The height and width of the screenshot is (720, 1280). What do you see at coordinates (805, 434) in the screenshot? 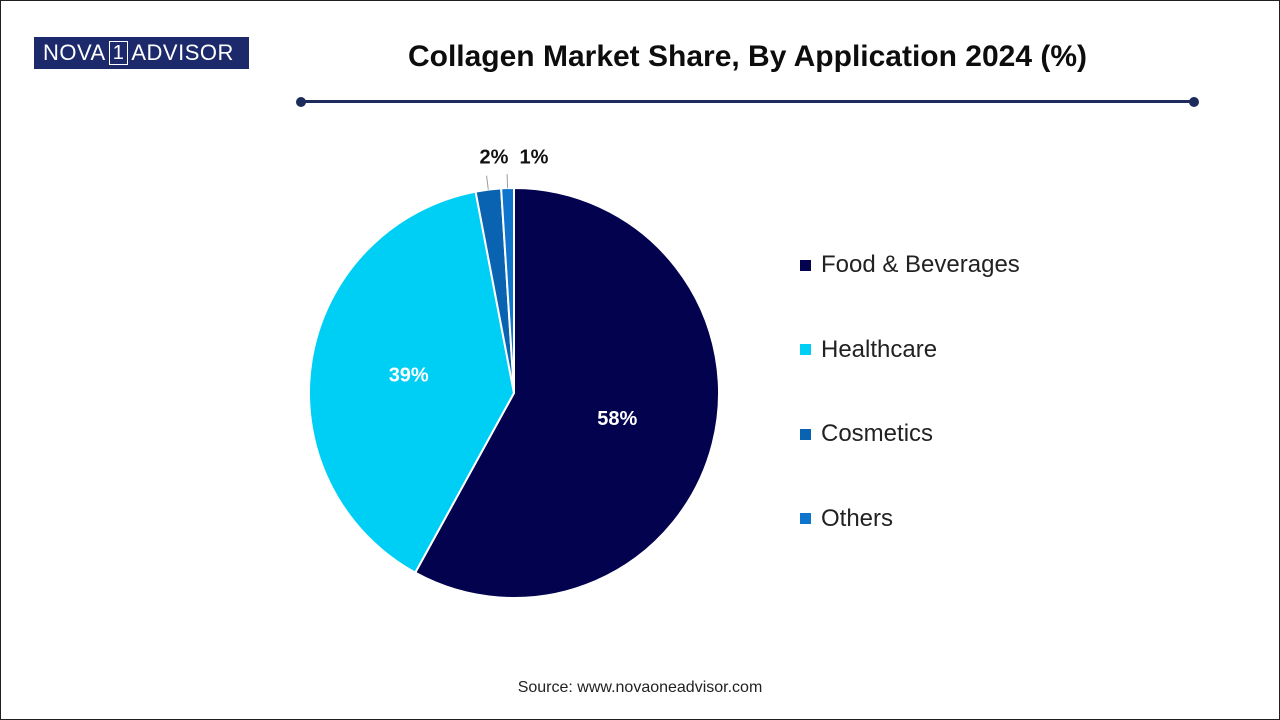
I see `legend-swatch-cosmetics` at bounding box center [805, 434].